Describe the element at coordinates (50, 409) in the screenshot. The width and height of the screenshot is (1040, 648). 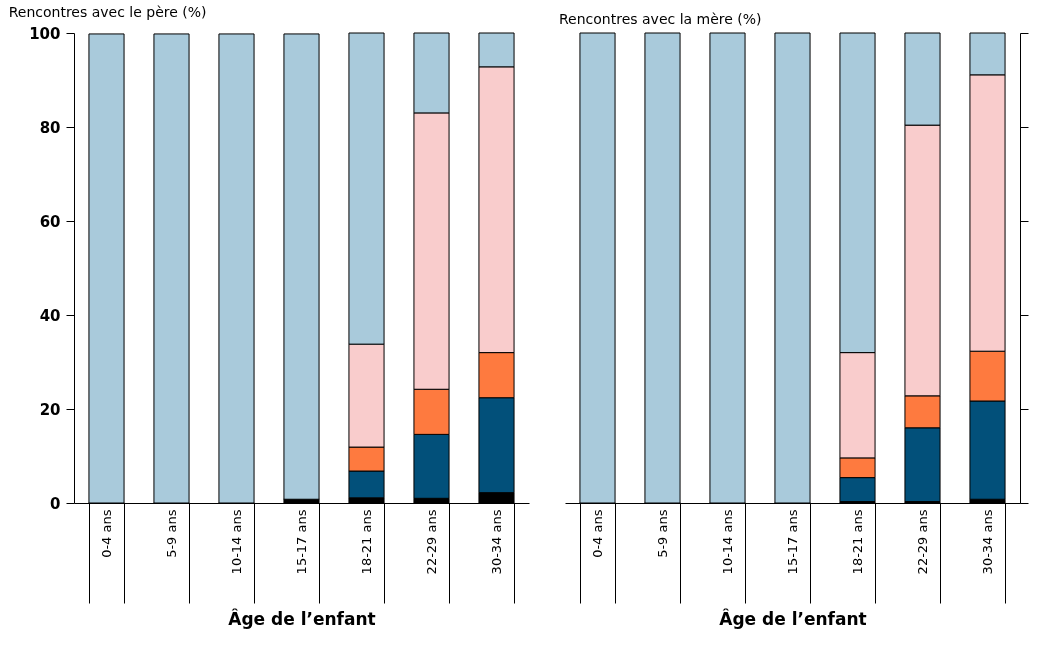
I see `y-tick-label: 20` at that location.